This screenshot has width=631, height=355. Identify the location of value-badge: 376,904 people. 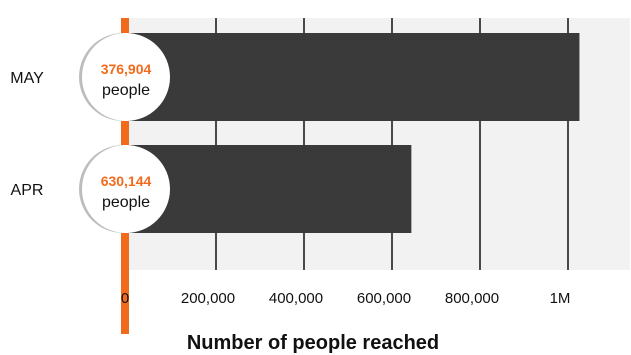
(124, 77).